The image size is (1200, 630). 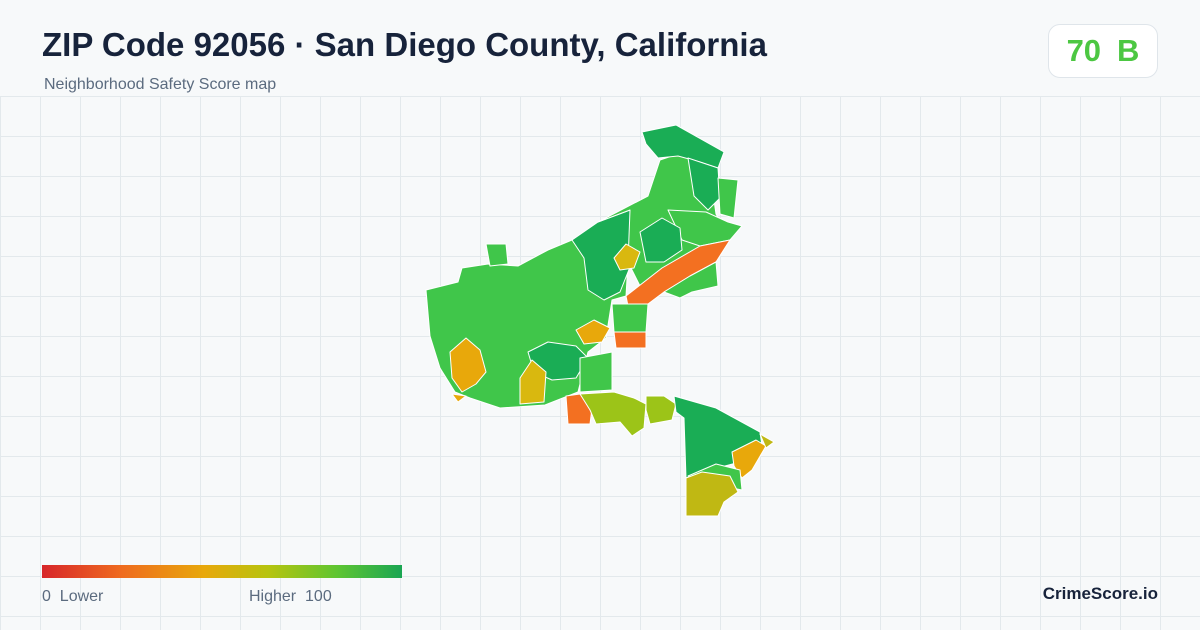 I want to click on neighborhood-southeast-tip, so click(x=767, y=441).